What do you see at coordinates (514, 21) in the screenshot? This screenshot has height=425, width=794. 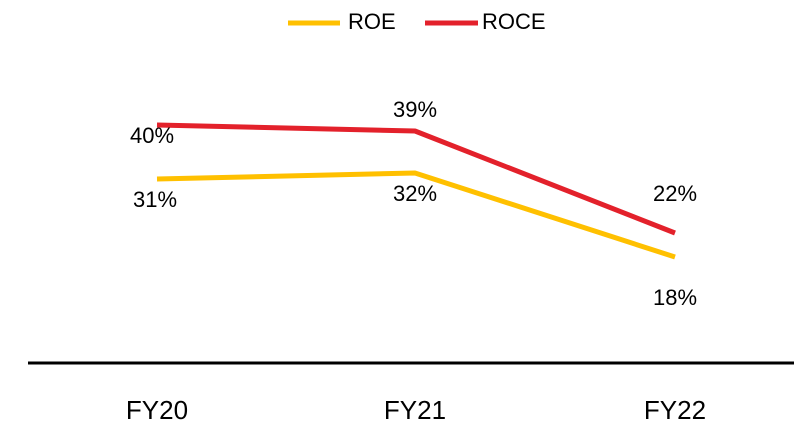 I see `legend-label: ROCE` at bounding box center [514, 21].